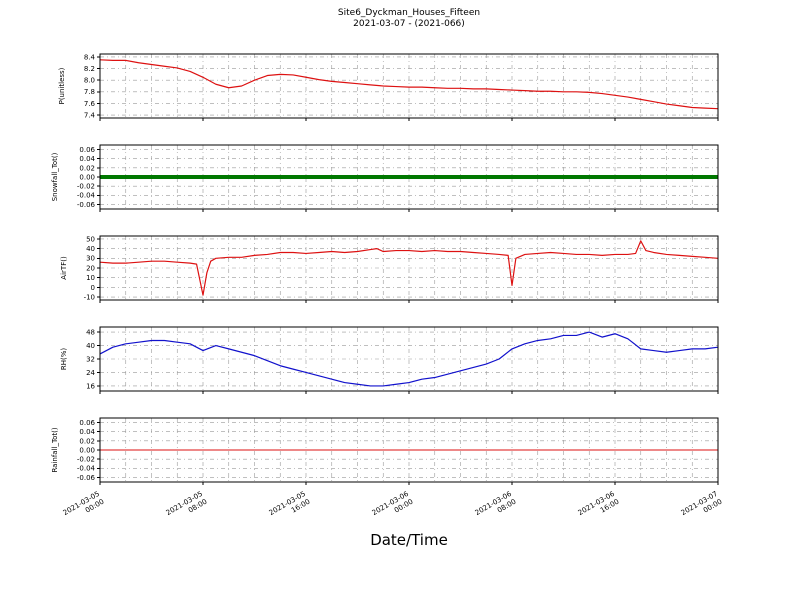 Image resolution: width=800 pixels, height=600 pixels. I want to click on y-tick-label: 8.0, so click(89, 81).